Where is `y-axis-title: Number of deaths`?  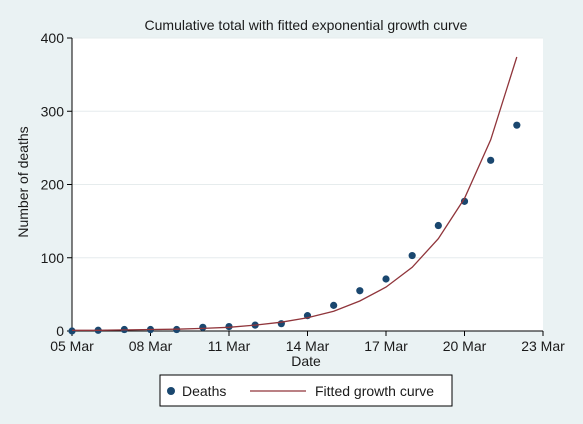
y-axis-title: Number of deaths is located at coordinates (23, 181).